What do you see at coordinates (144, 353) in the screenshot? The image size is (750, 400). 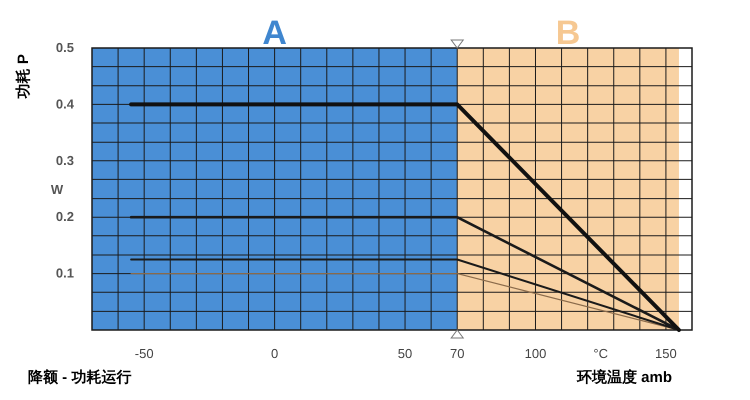 I see `x-tick-label: -50` at bounding box center [144, 353].